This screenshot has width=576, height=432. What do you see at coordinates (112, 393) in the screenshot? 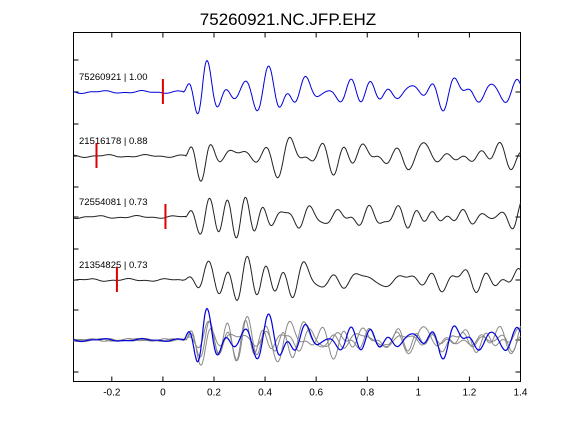
I see `x-tick-label: -0.2` at bounding box center [112, 393].